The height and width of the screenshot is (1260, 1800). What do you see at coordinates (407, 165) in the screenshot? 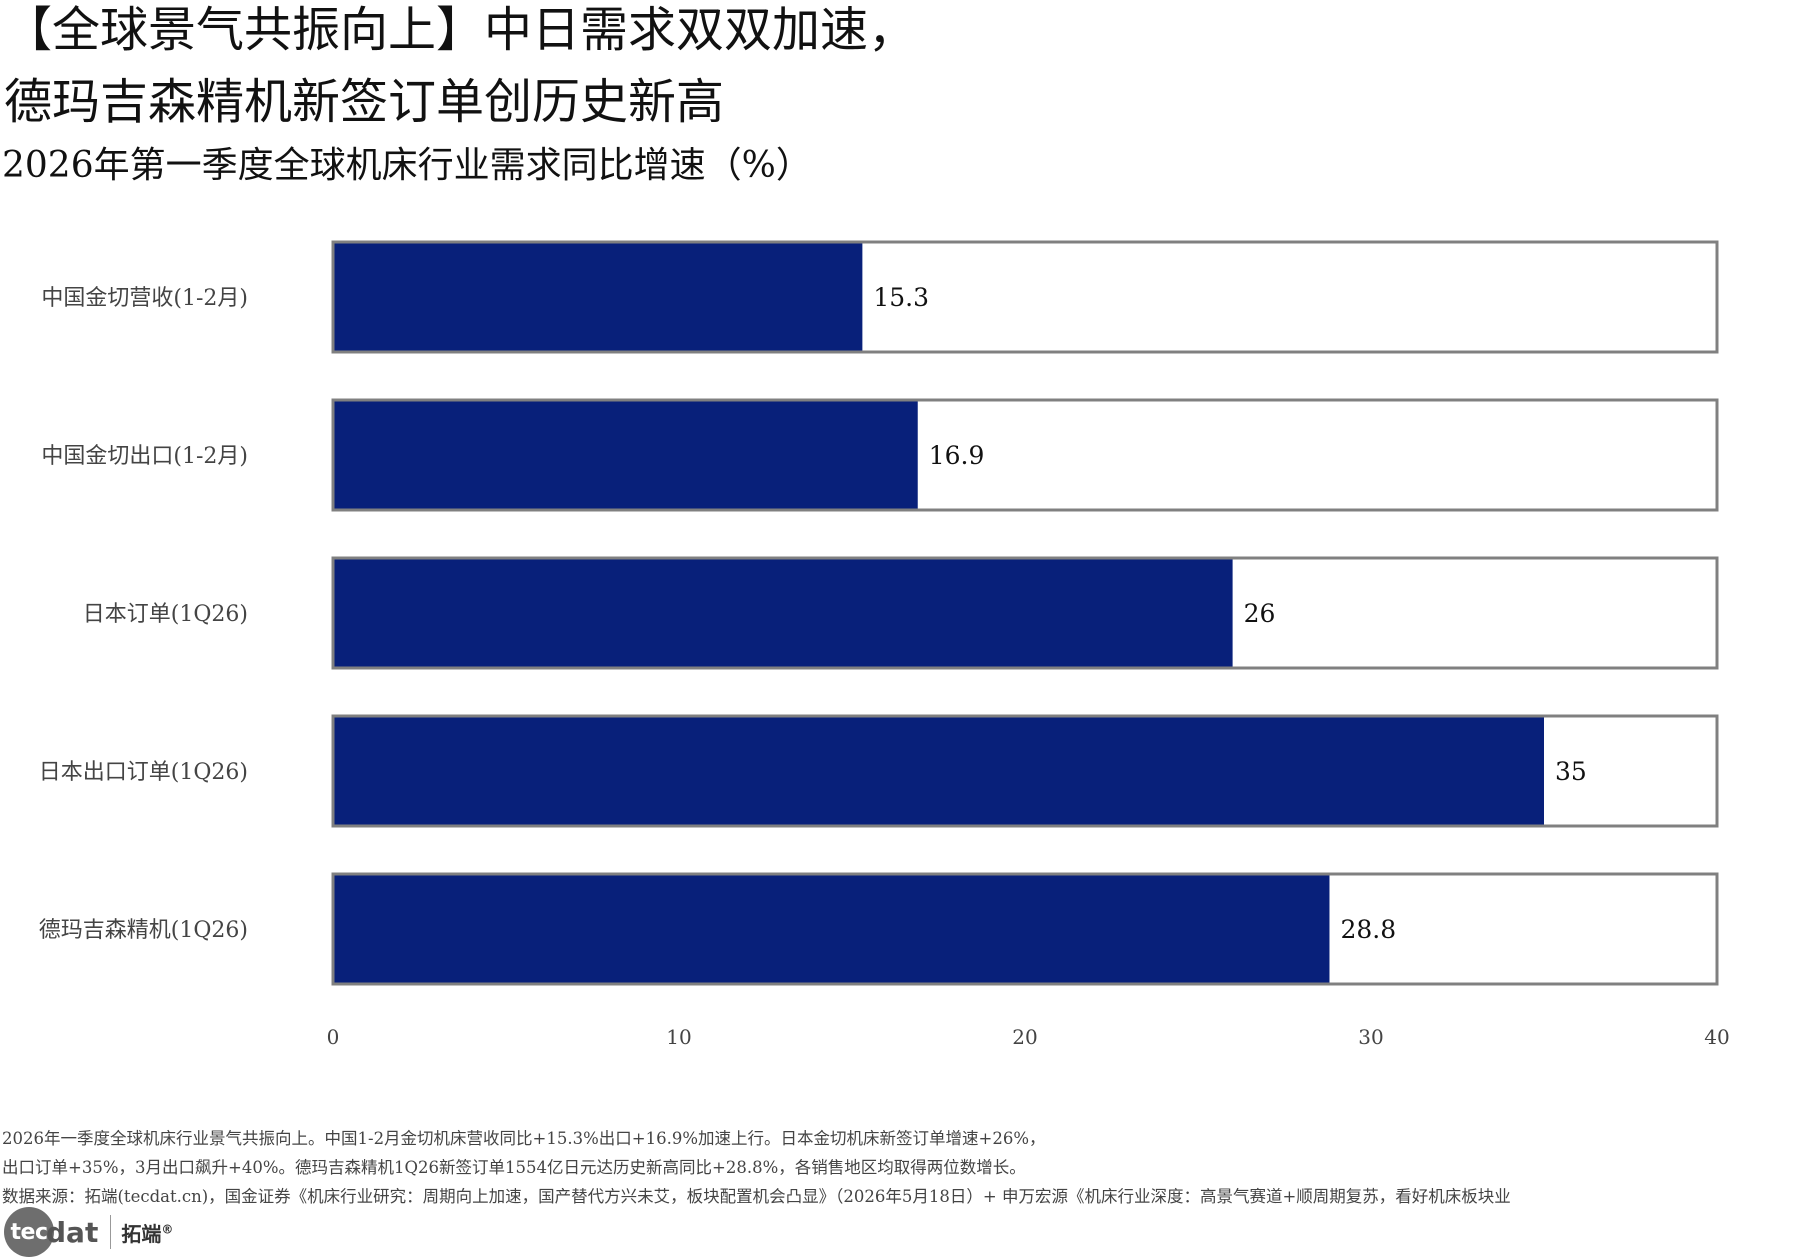
I see `chart-subtitle: 2026年第一季度全球机床行业需求同比增速（%）` at bounding box center [407, 165].